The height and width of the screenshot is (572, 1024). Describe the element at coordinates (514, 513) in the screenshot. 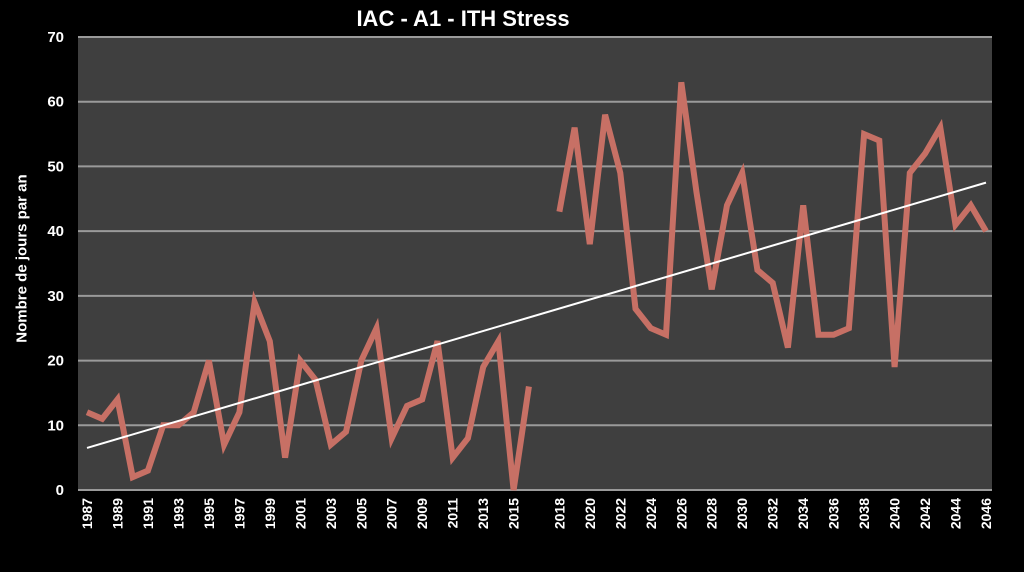

I see `x-tick-label: 2015` at that location.